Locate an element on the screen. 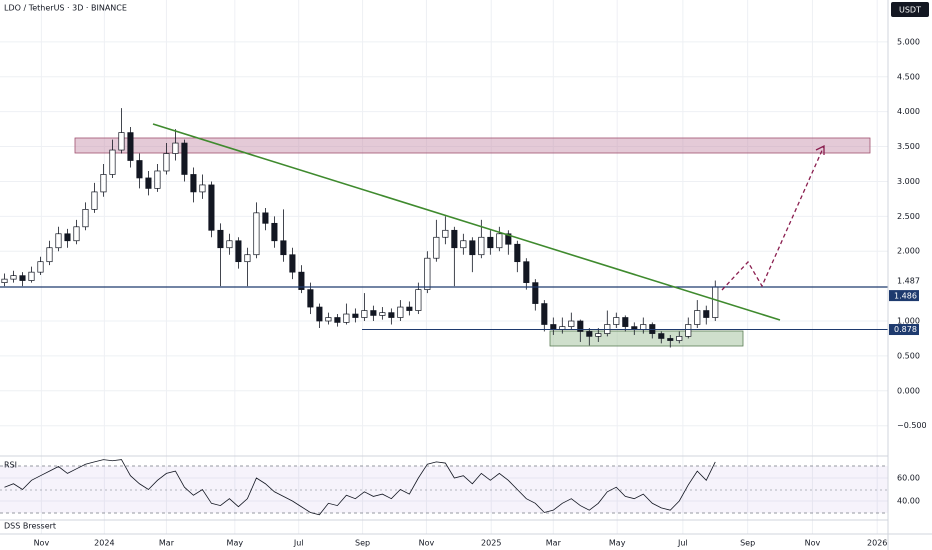 This screenshot has width=932, height=550. y-tick-label: 2.500 is located at coordinates (908, 216).